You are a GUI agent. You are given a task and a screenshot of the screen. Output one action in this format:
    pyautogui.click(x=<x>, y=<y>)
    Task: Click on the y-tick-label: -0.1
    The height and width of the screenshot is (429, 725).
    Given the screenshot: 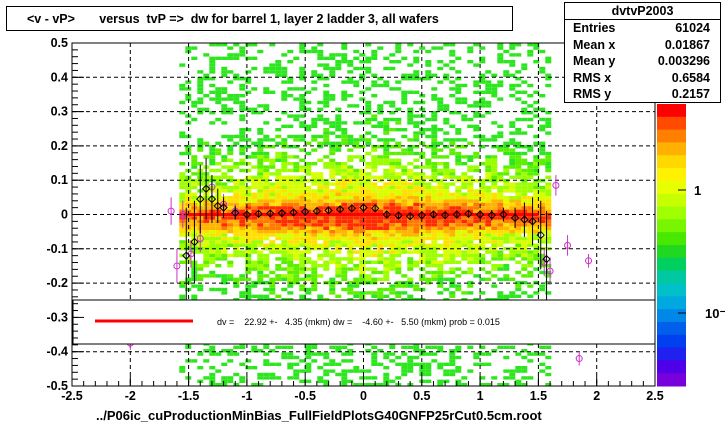 What is the action you would take?
    pyautogui.click(x=57, y=249)
    